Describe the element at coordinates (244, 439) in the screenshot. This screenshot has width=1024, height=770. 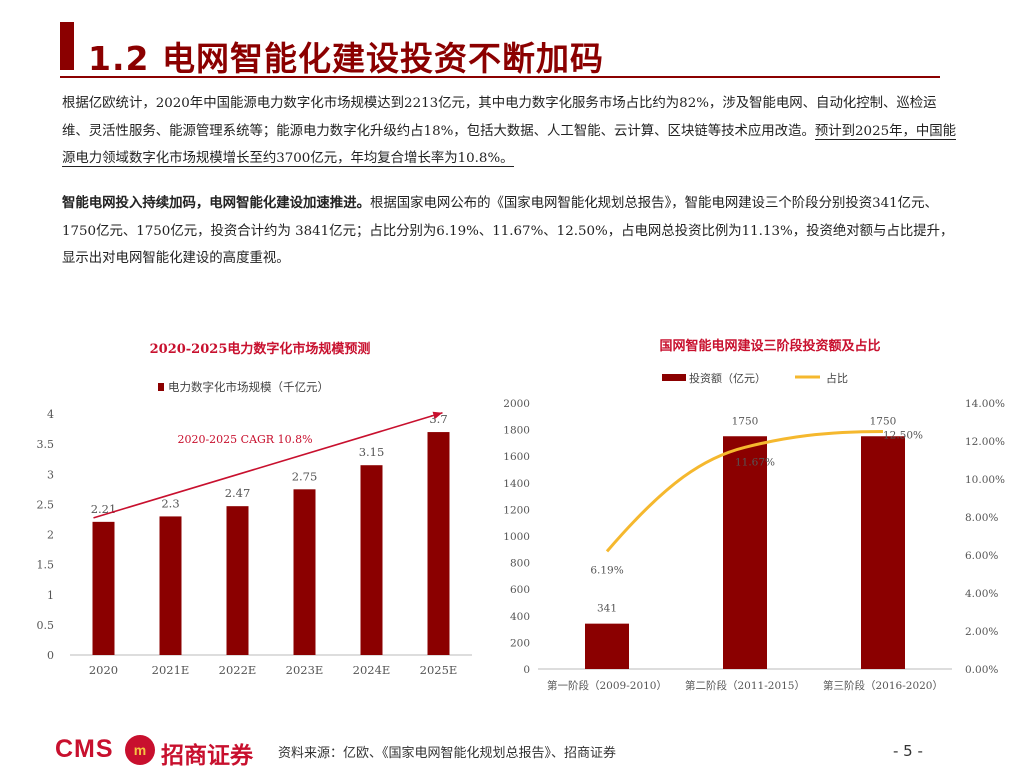
I see `cagr-annotation: 2020-2025 CAGR 10.8%` at that location.